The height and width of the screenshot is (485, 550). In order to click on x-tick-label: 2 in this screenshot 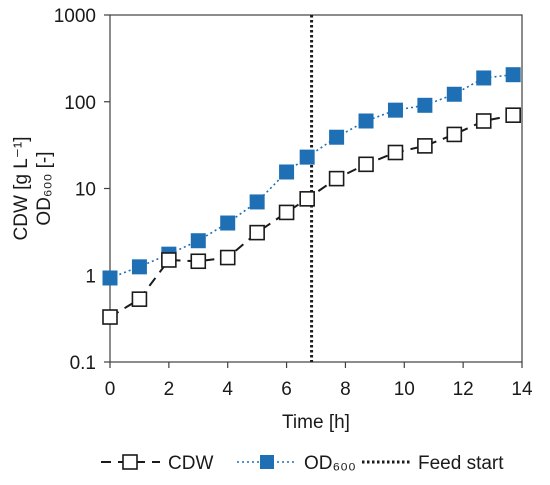, I will do `click(169, 389)`.